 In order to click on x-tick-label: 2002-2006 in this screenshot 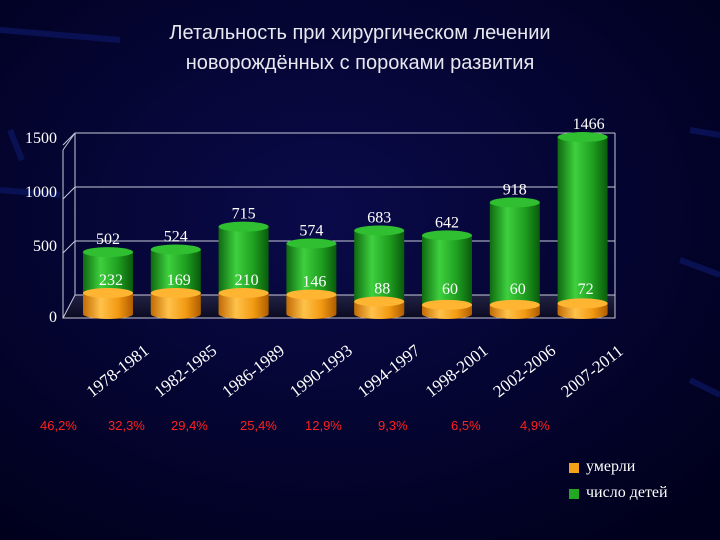, I will do `click(525, 371)`.